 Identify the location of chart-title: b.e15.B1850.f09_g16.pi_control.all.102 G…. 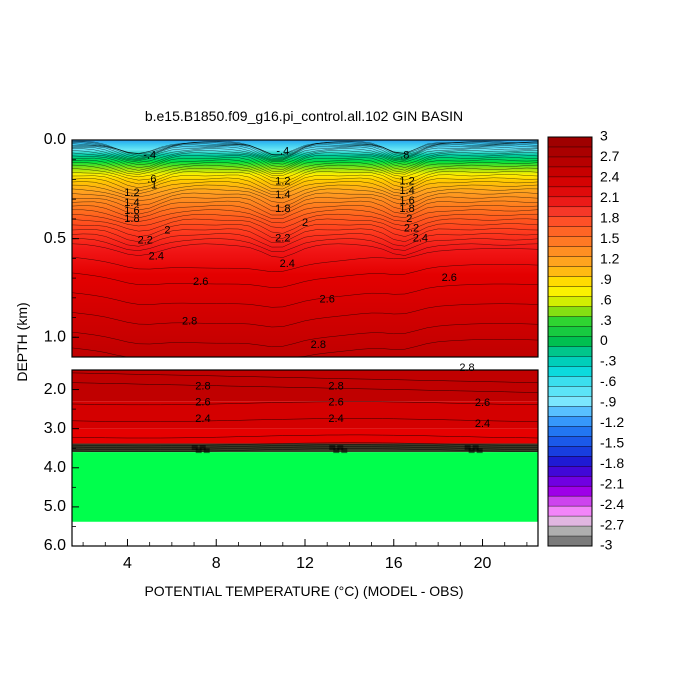
(304, 116).